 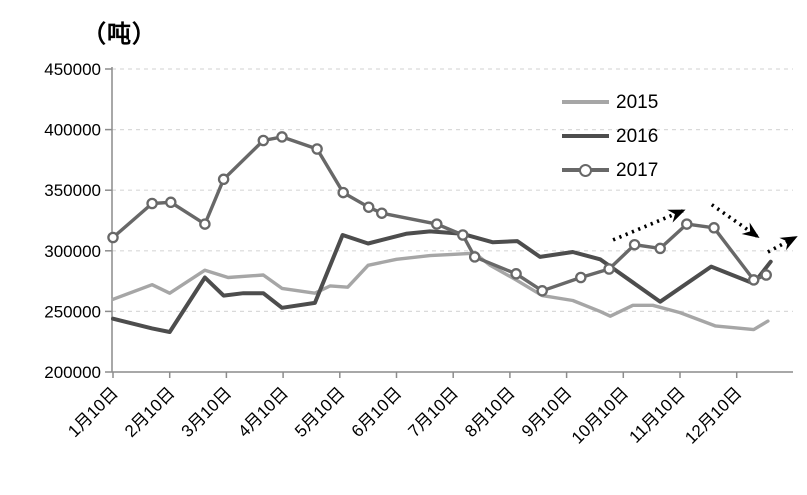 I want to click on series-line-2015, so click(x=440, y=291).